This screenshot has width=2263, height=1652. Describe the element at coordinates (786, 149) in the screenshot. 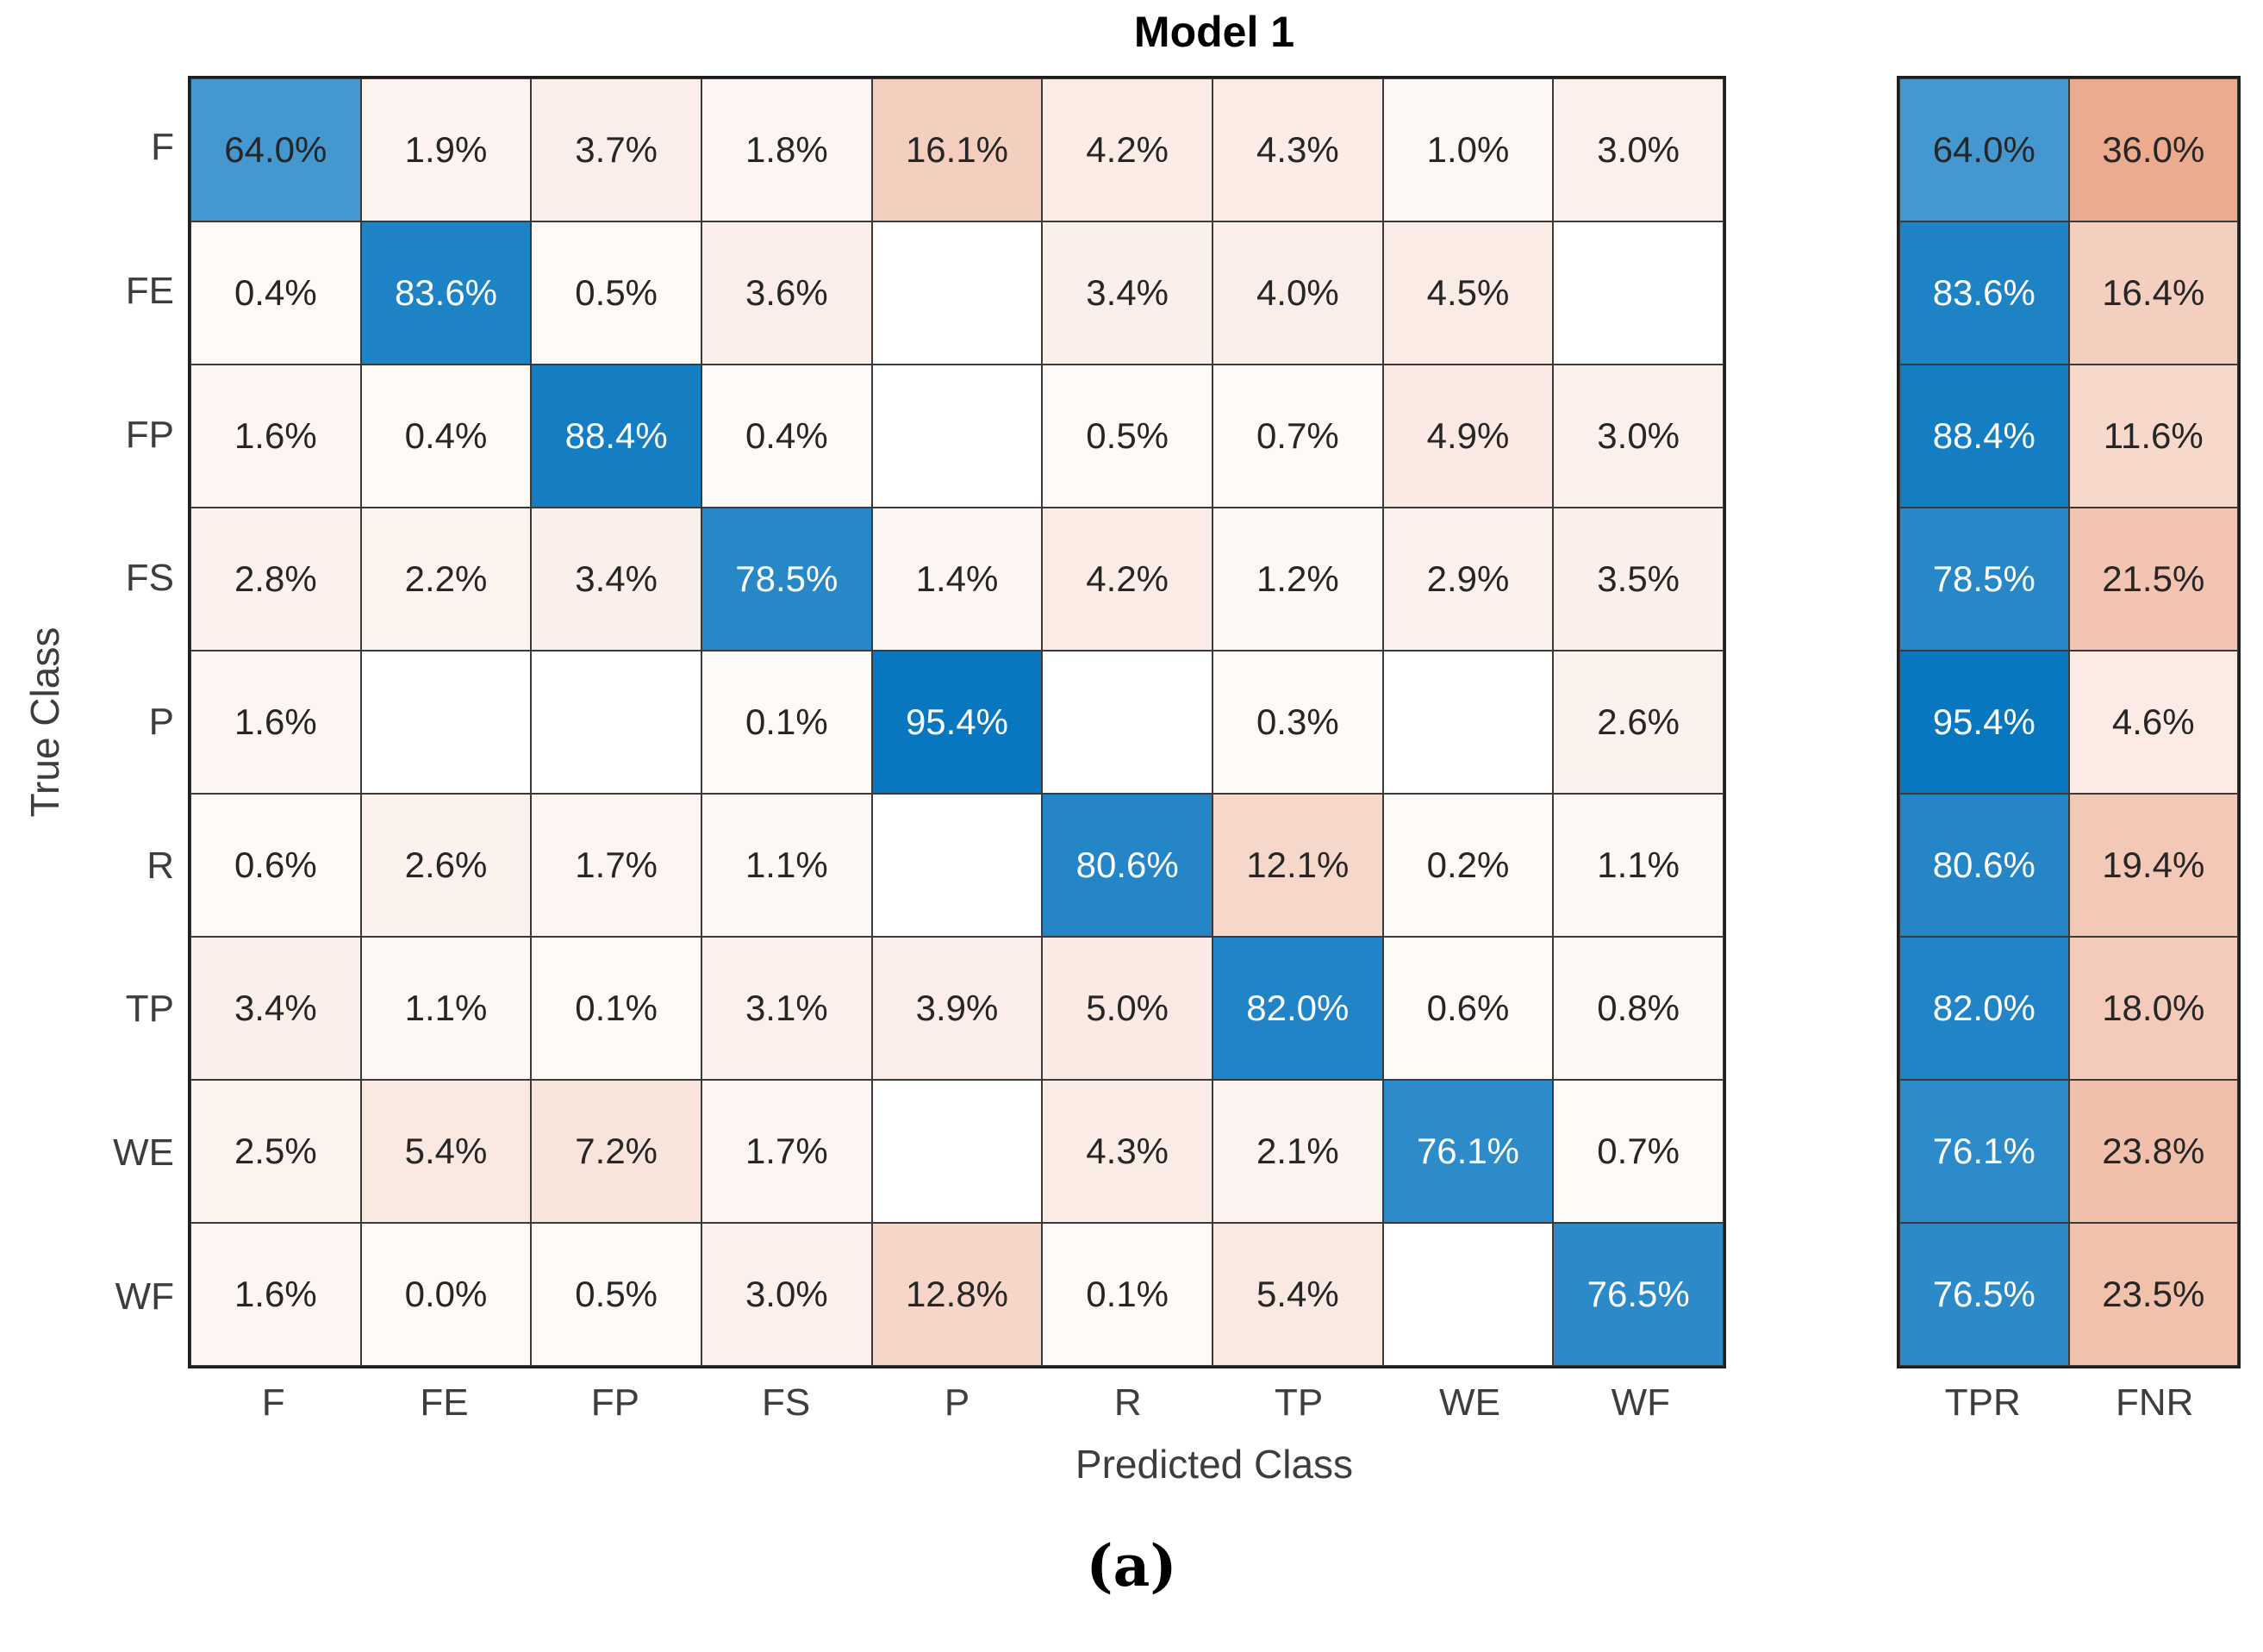

I see `matrix-cell-F-FS: 1.8%` at that location.